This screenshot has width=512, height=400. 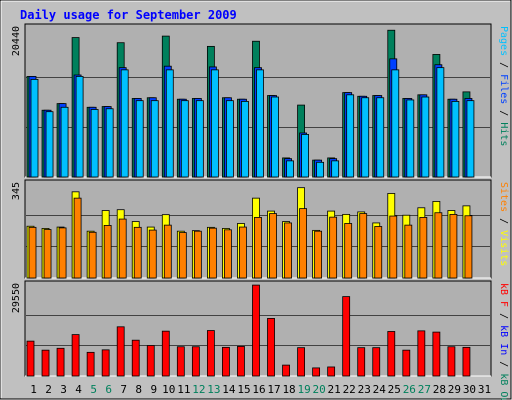 What do you see at coordinates (364, 389) in the screenshot?
I see `x-tick-label: 23` at bounding box center [364, 389].